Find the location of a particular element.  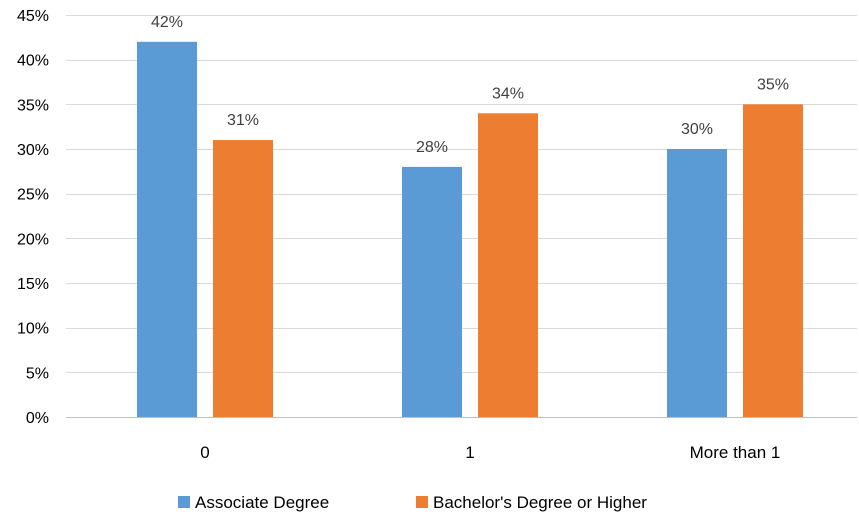

bar-series1-cat1 is located at coordinates (508, 265).